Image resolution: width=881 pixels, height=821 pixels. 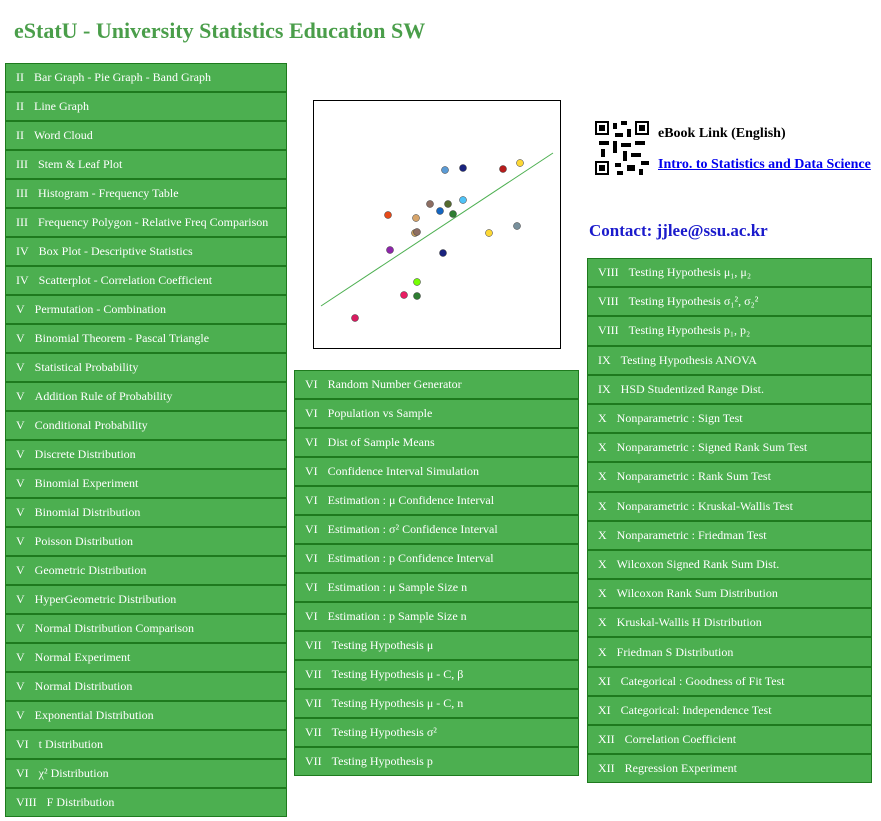 I want to click on menu-label: Estimation : σ² Confidence Interval, so click(x=412, y=529).